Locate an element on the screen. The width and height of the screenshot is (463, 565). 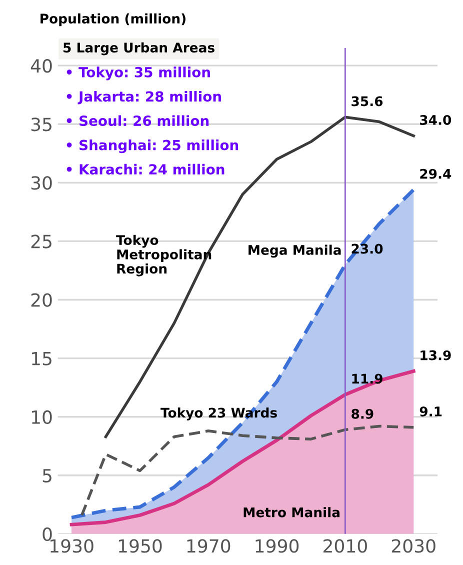
series-label: Metro Manila is located at coordinates (292, 512).